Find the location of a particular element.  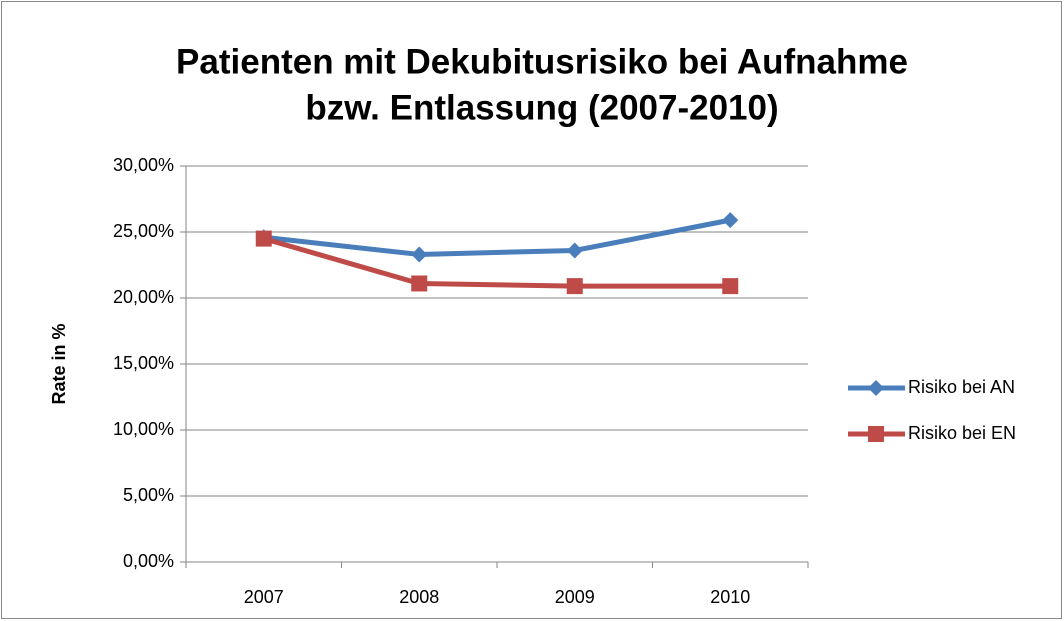

y-tick-label: 0,00% is located at coordinates (148, 561).